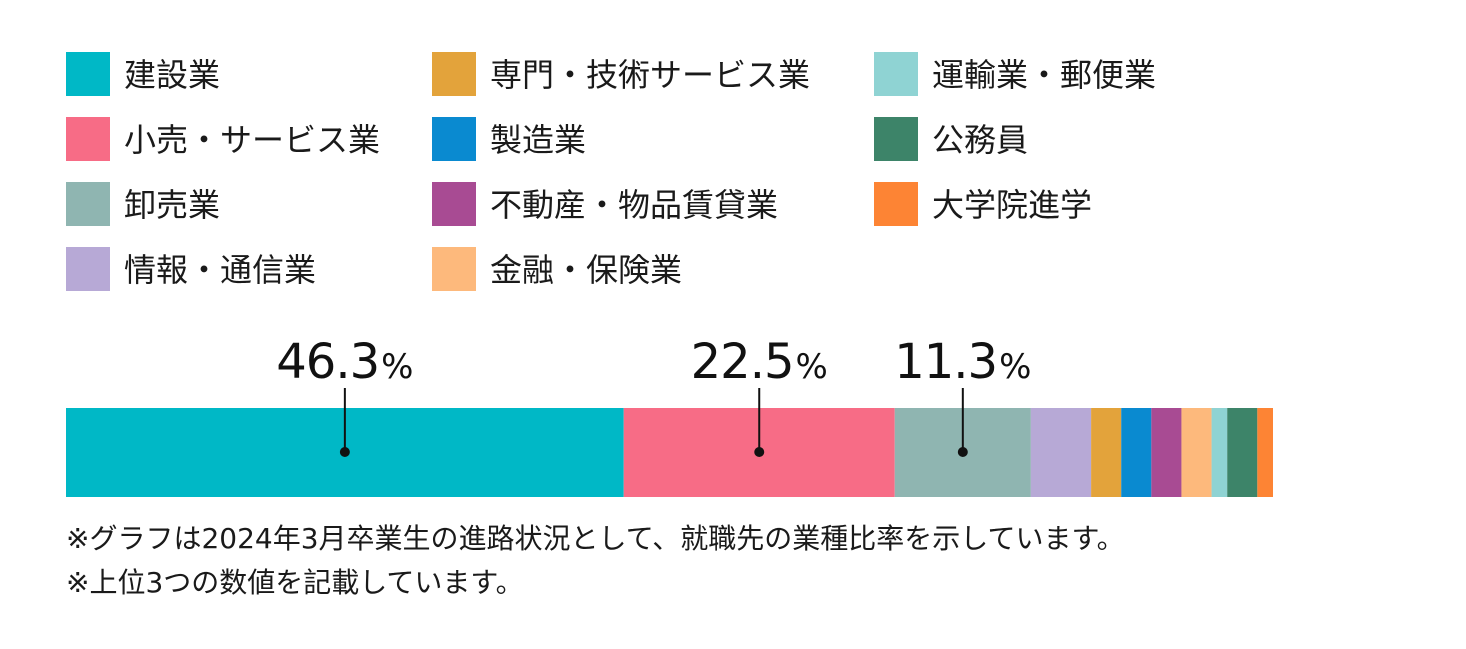  I want to click on legend-label: 公務員, so click(980, 140).